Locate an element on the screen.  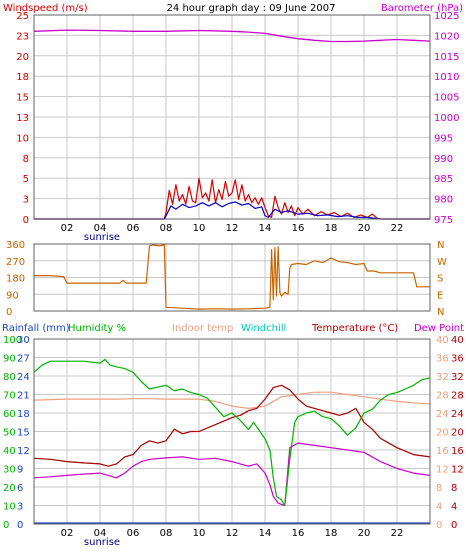
series-wind-gust is located at coordinates (232, 198).